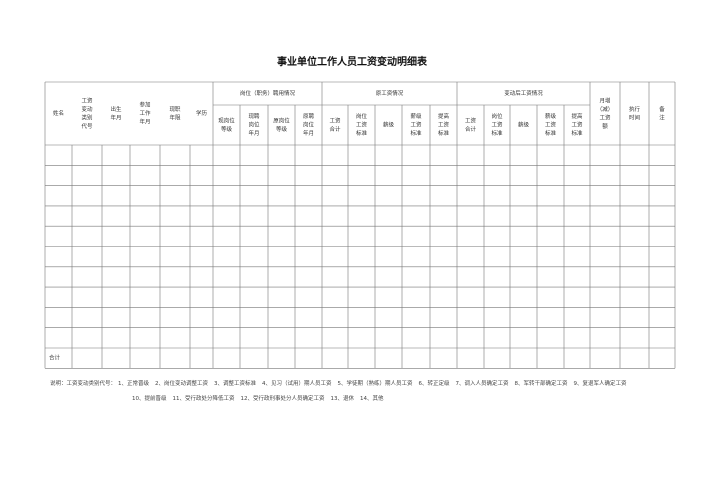 This screenshot has height=500, width=706. What do you see at coordinates (87, 126) in the screenshot?
I see `header-cell: 代号` at bounding box center [87, 126].